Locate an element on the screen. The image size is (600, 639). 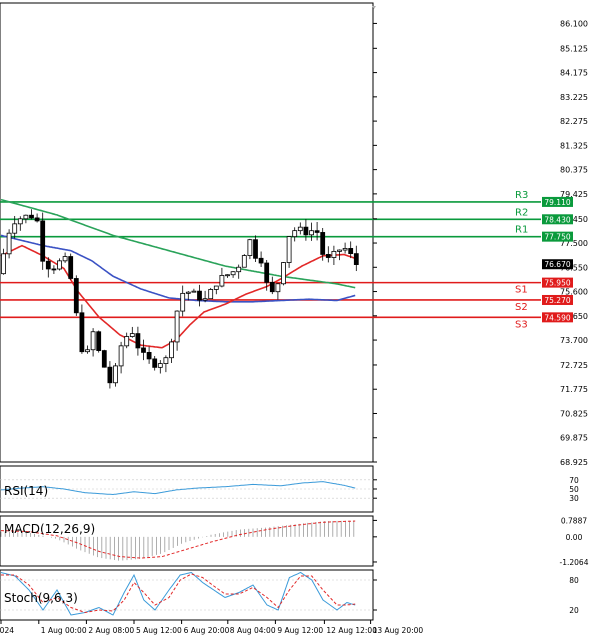
time-tick-label: 9 Aug 12:00 is located at coordinates (300, 630).